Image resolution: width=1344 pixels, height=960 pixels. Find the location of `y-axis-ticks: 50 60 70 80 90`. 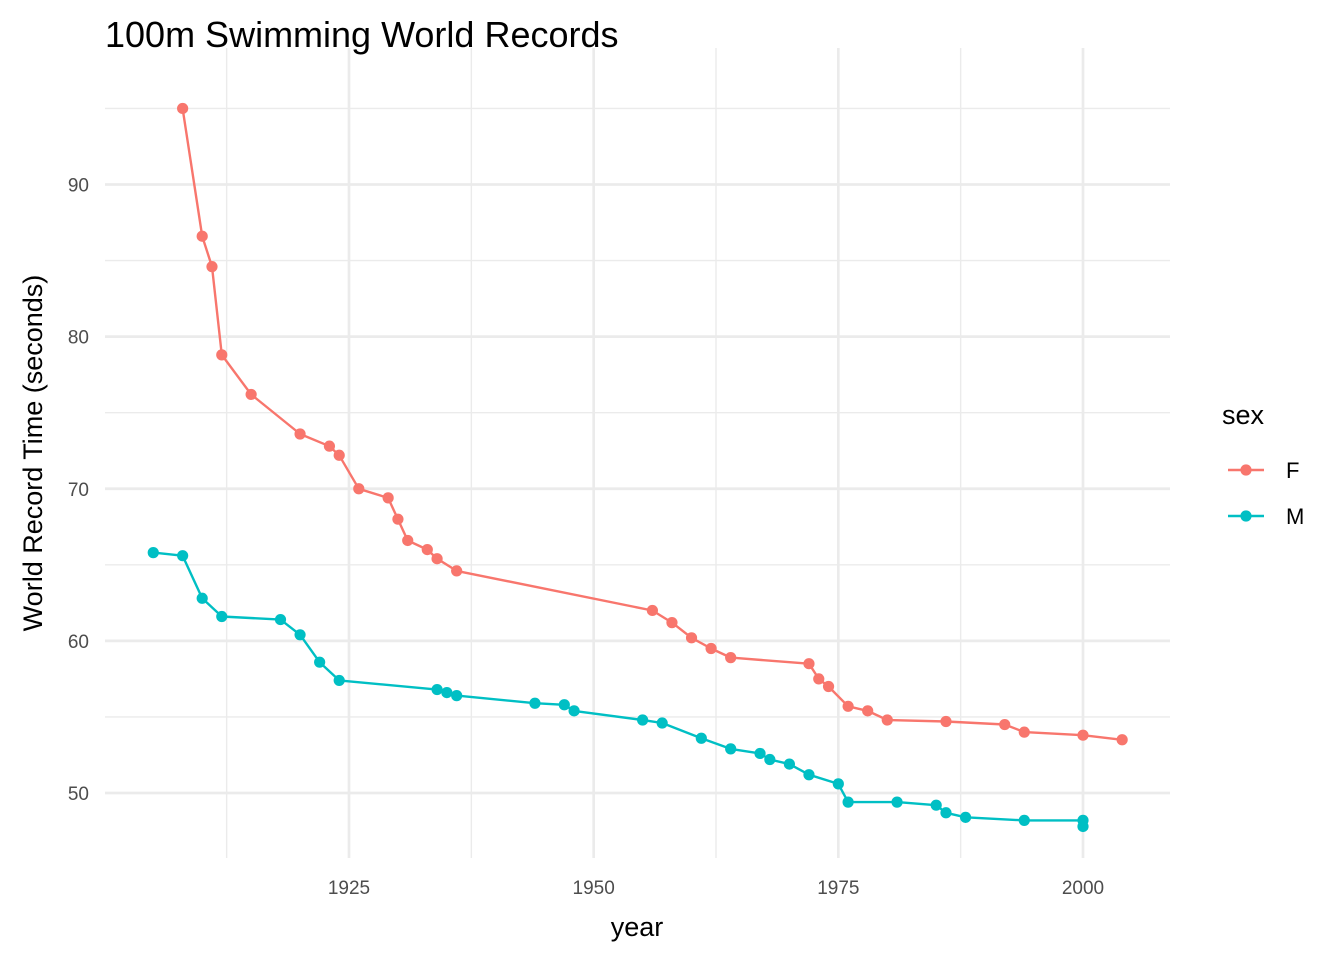

y-axis-ticks: 50 60 70 80 90 is located at coordinates (78, 491).